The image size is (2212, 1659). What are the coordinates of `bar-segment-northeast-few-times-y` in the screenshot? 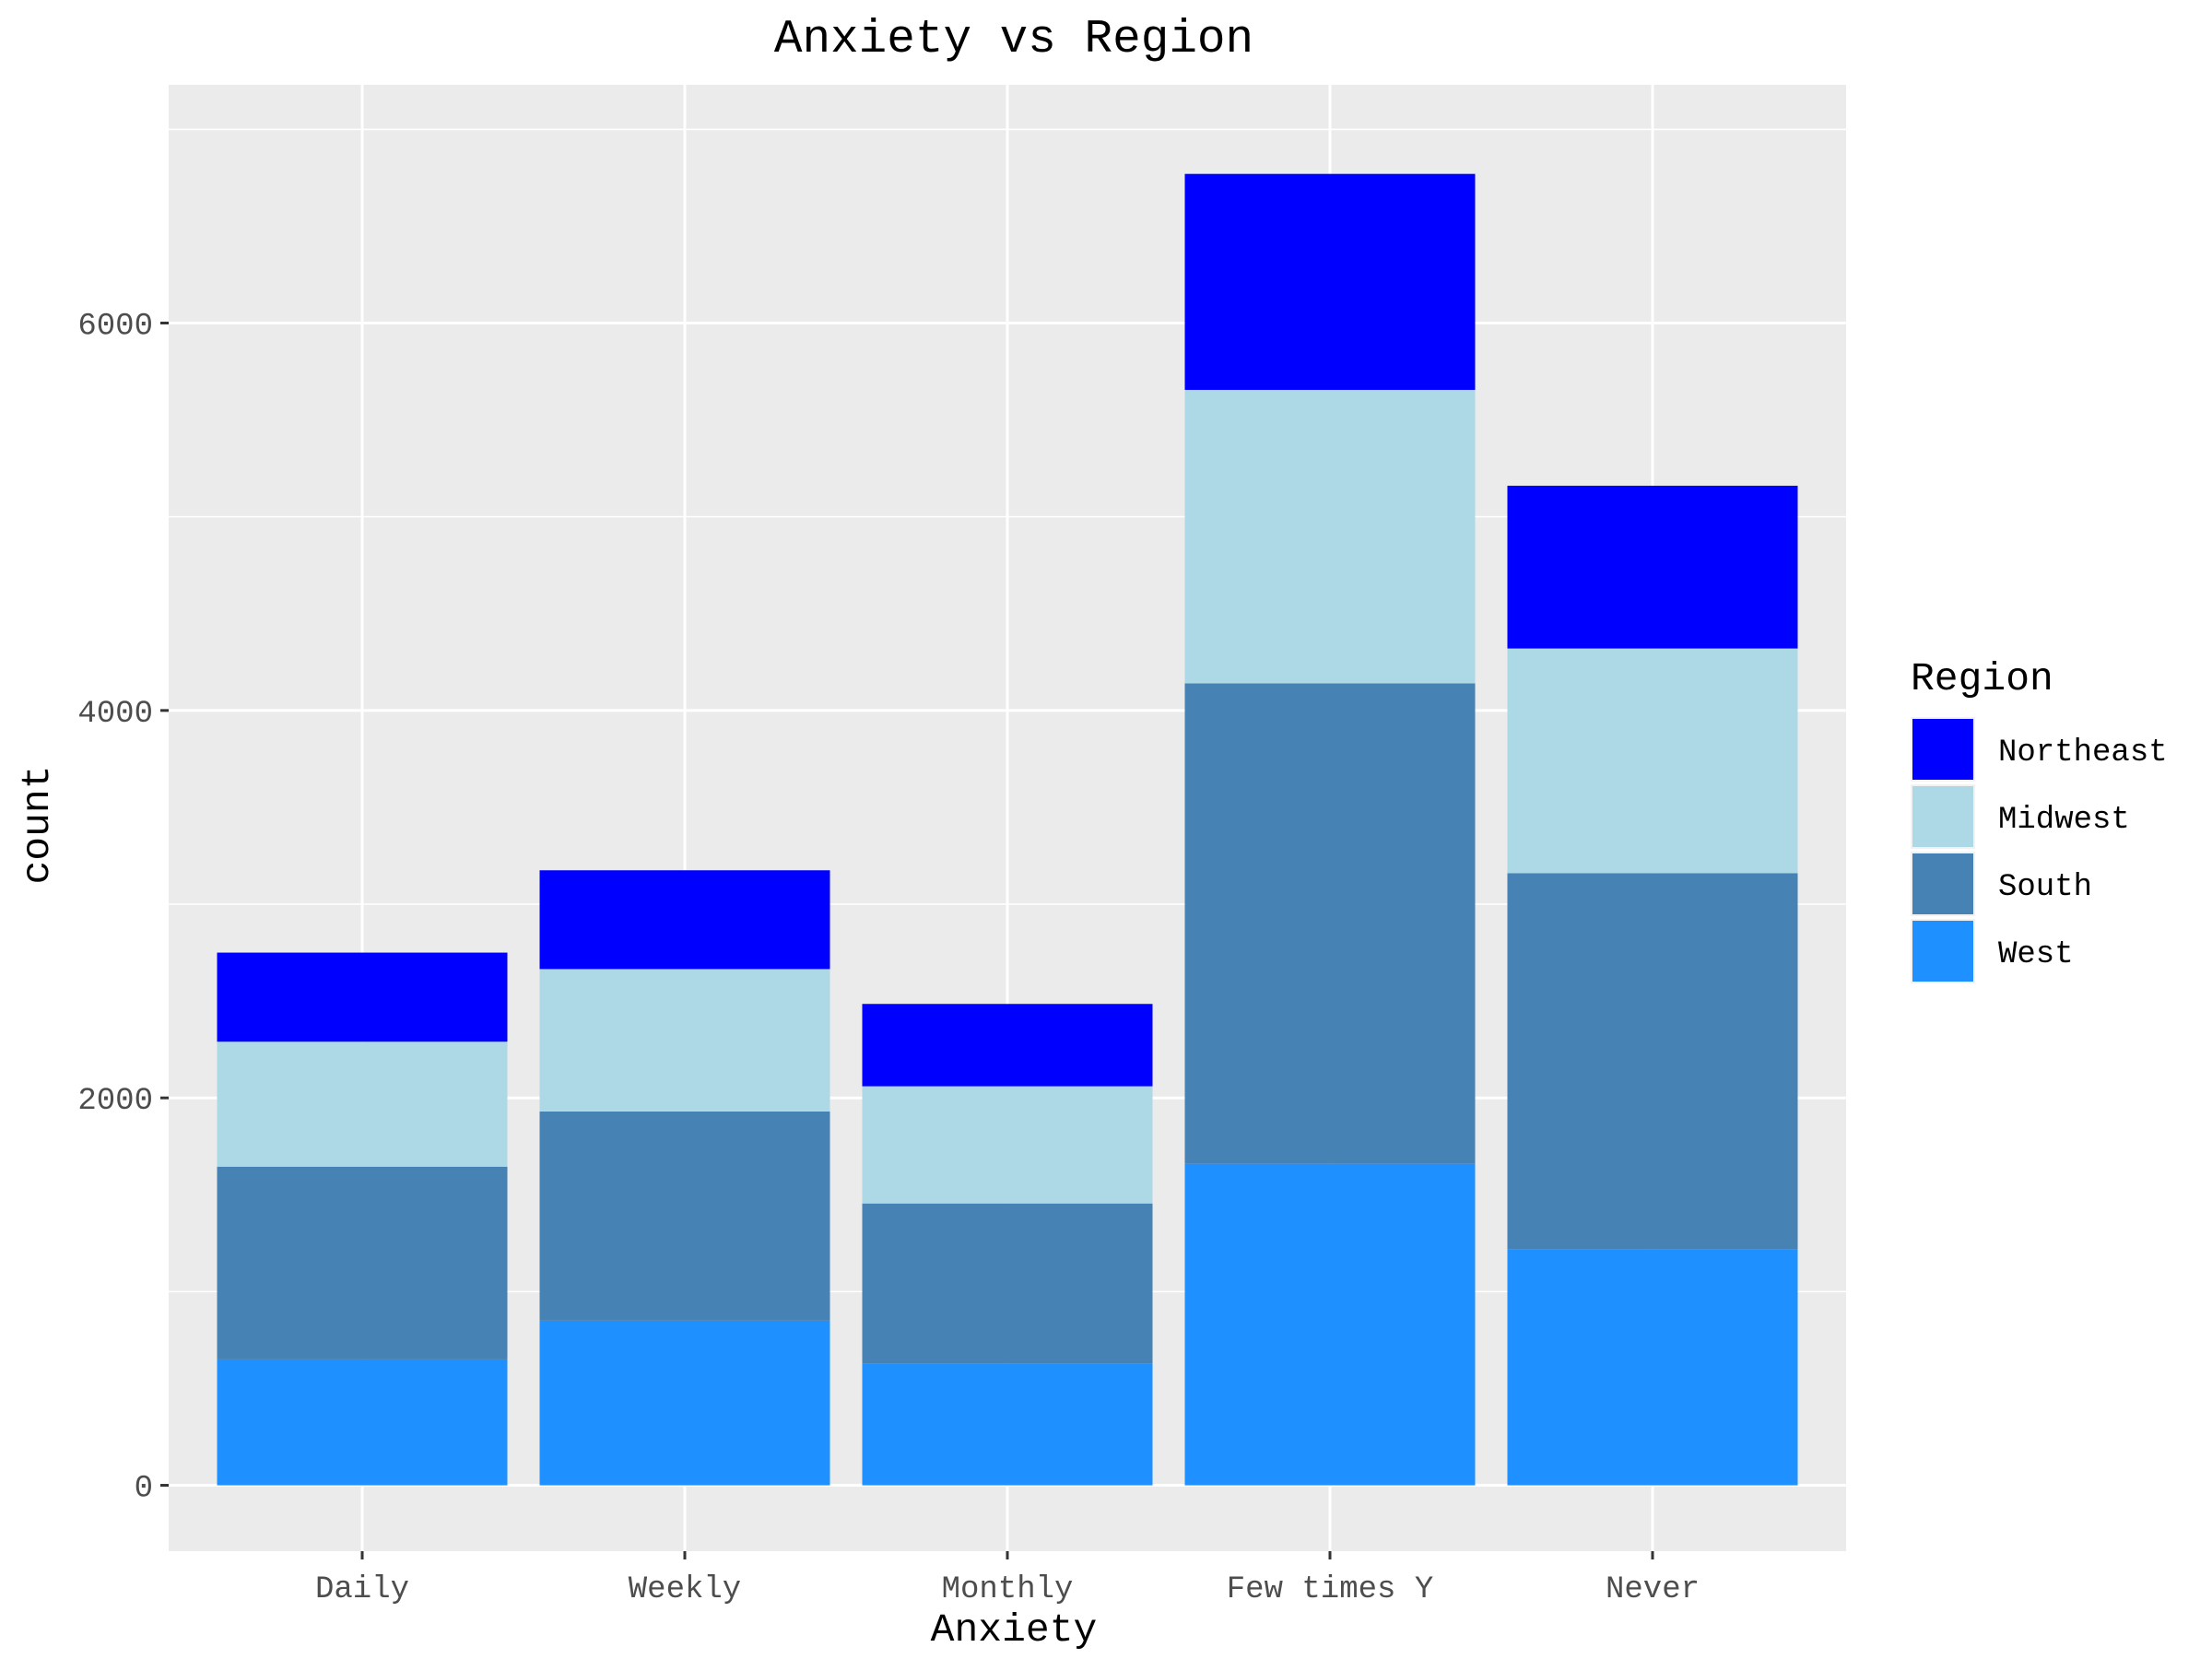 It's located at (1330, 282).